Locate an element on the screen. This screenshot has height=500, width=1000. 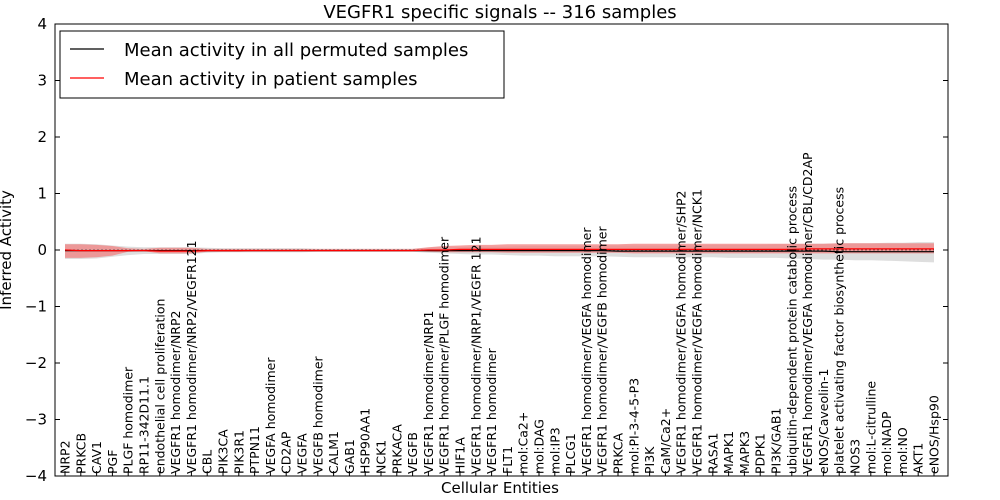
x-tick-label: CBL is located at coordinates (207, 462).